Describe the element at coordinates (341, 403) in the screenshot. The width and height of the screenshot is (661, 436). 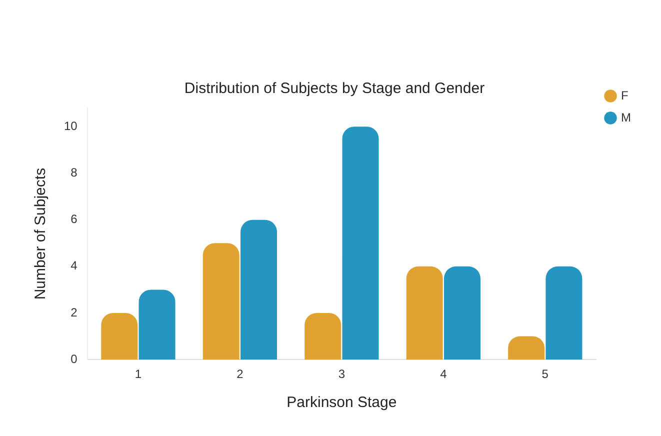
I see `x-axis-title: Parkinson Stage` at that location.